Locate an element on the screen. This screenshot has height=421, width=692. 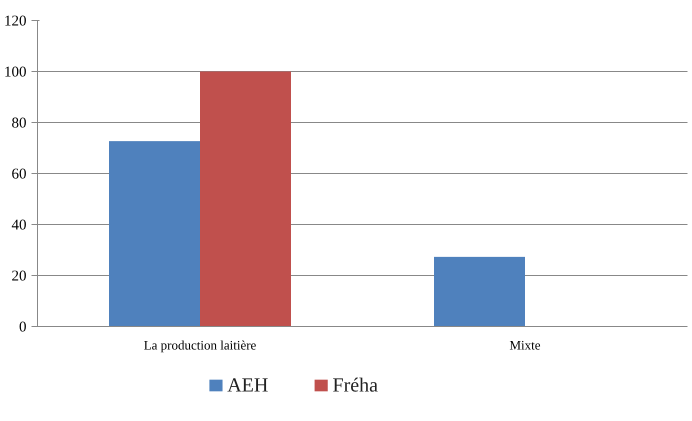
legend-label: Fréha is located at coordinates (355, 385).